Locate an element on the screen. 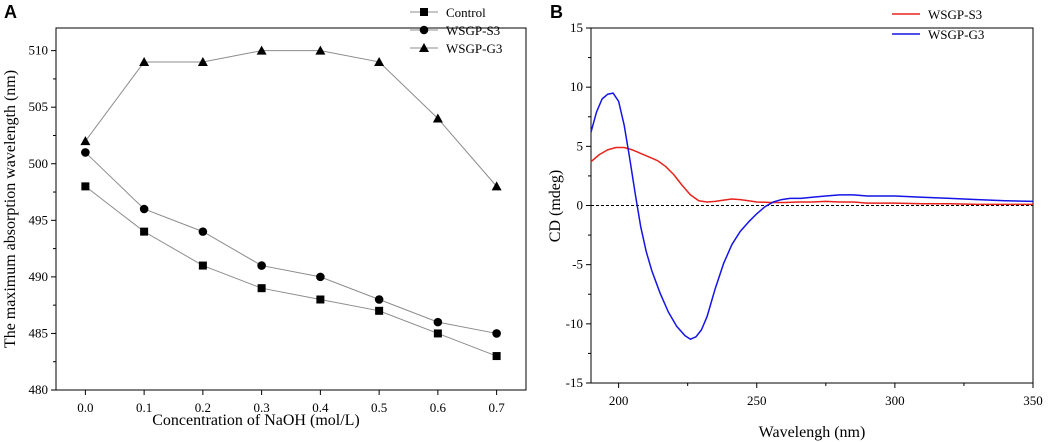 The image size is (1052, 442). x-tick-label-a: 0.2 is located at coordinates (203, 407).